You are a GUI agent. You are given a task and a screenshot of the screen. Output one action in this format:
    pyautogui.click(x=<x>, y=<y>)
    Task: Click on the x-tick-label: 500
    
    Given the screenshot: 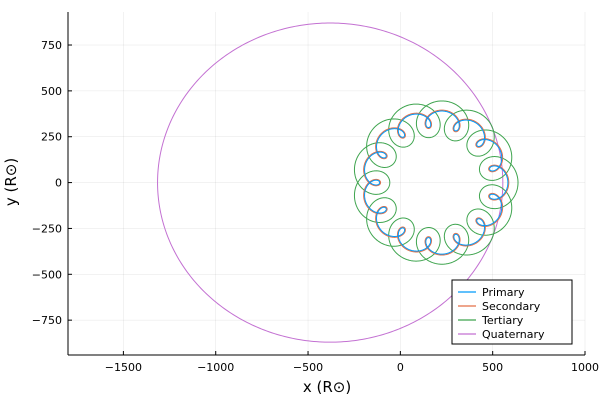 What is the action you would take?
    pyautogui.click(x=492, y=367)
    